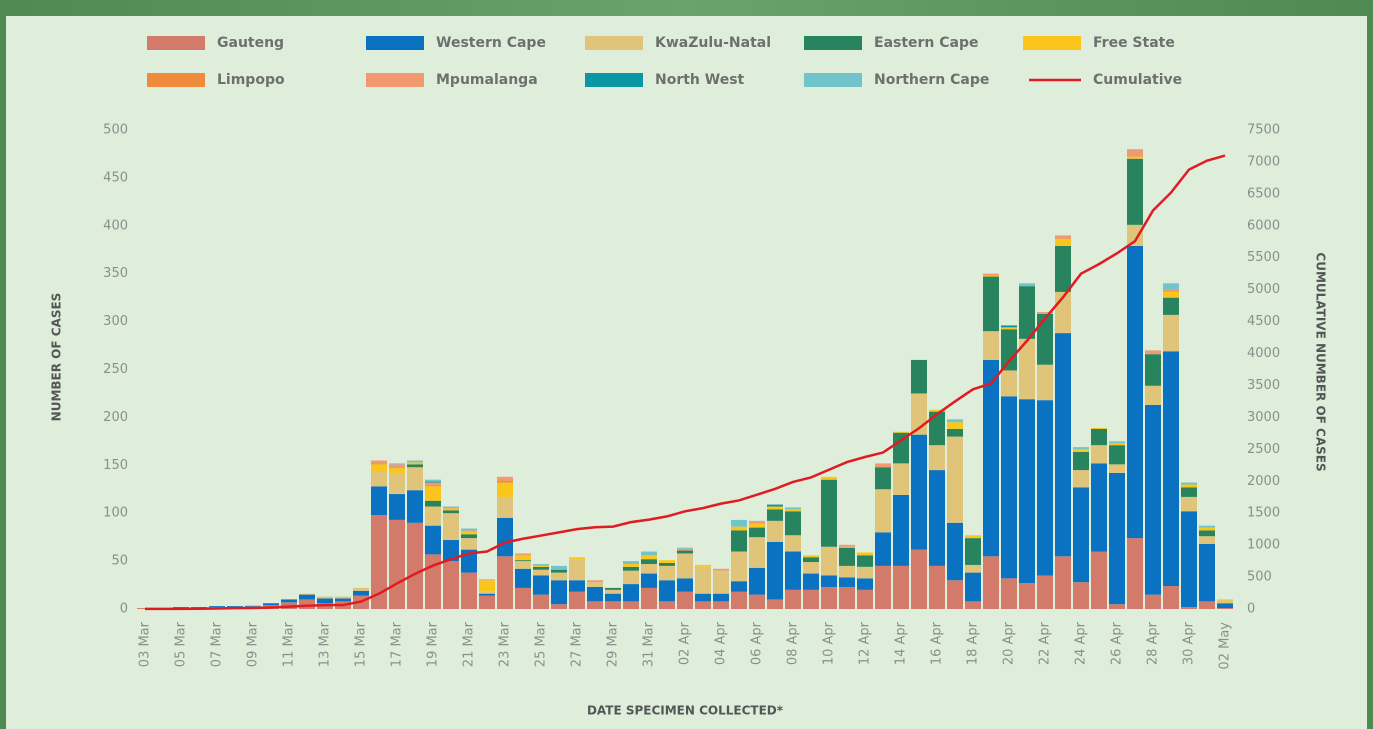  What do you see at coordinates (1009, 643) in the screenshot?
I see `x-tick-label: 20 Apr` at bounding box center [1009, 643].